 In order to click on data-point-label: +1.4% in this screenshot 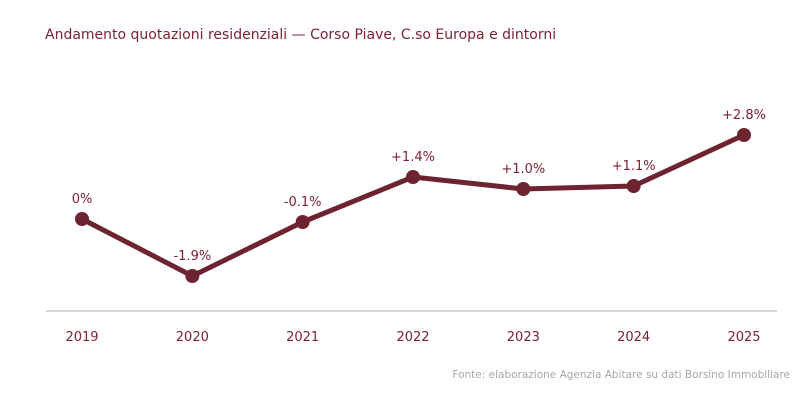, I will do `click(413, 157)`.